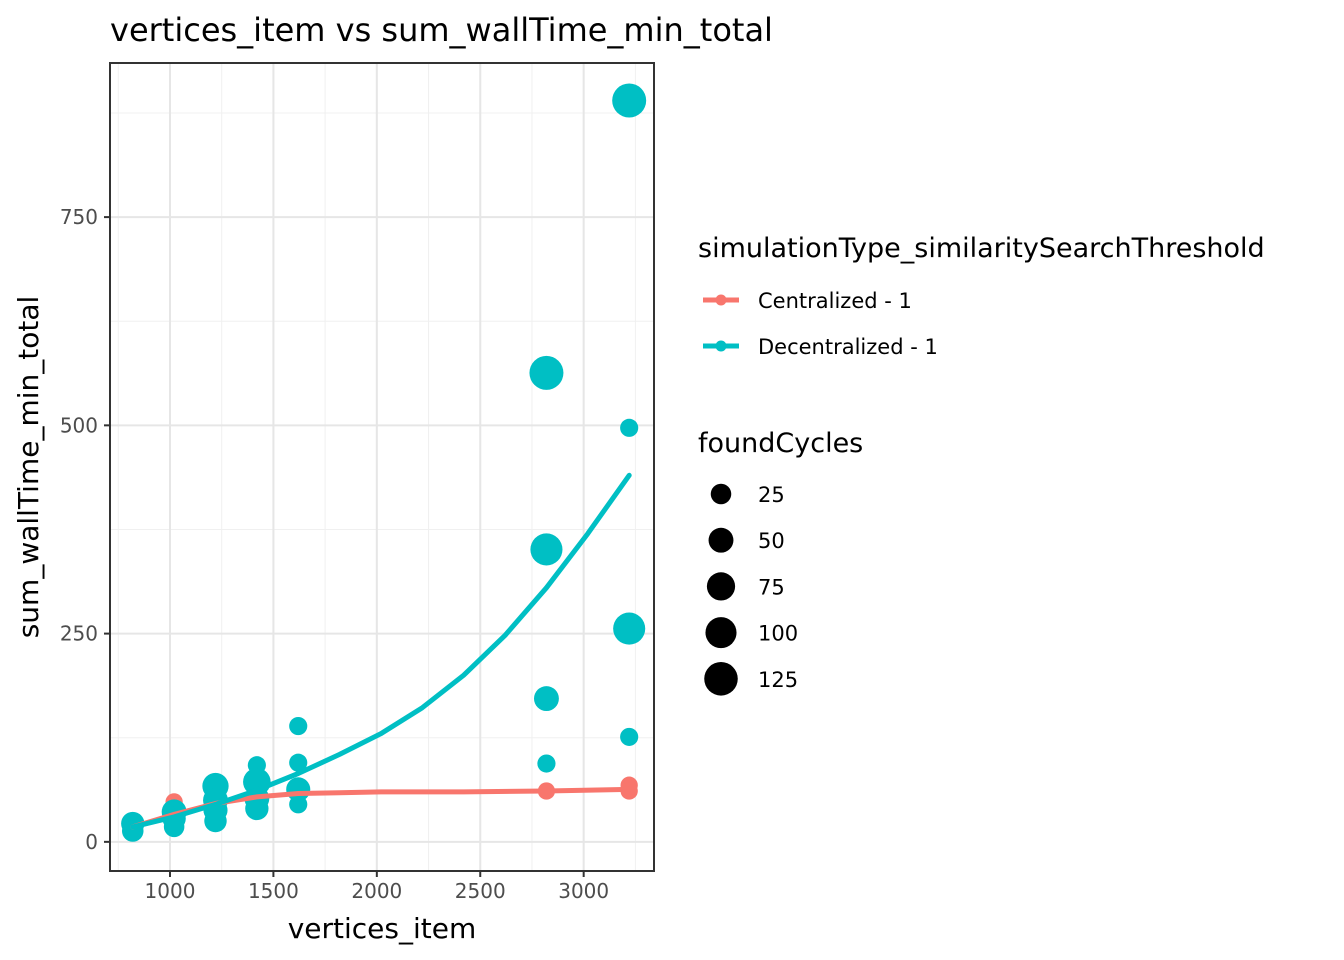  Describe the element at coordinates (771, 495) in the screenshot. I see `size-legend-label: 25` at that location.